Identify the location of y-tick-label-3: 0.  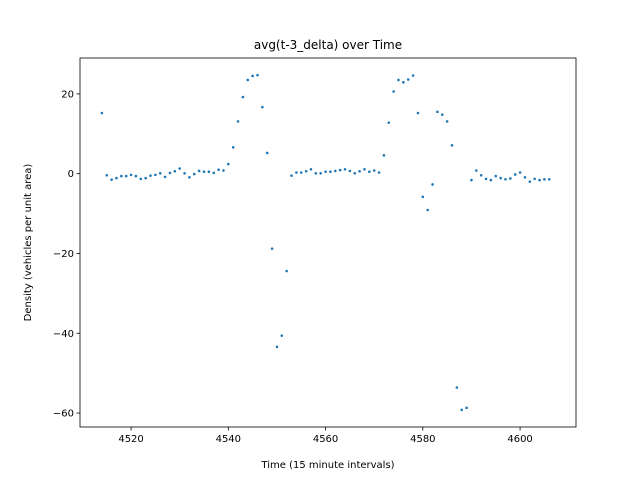
(71, 174).